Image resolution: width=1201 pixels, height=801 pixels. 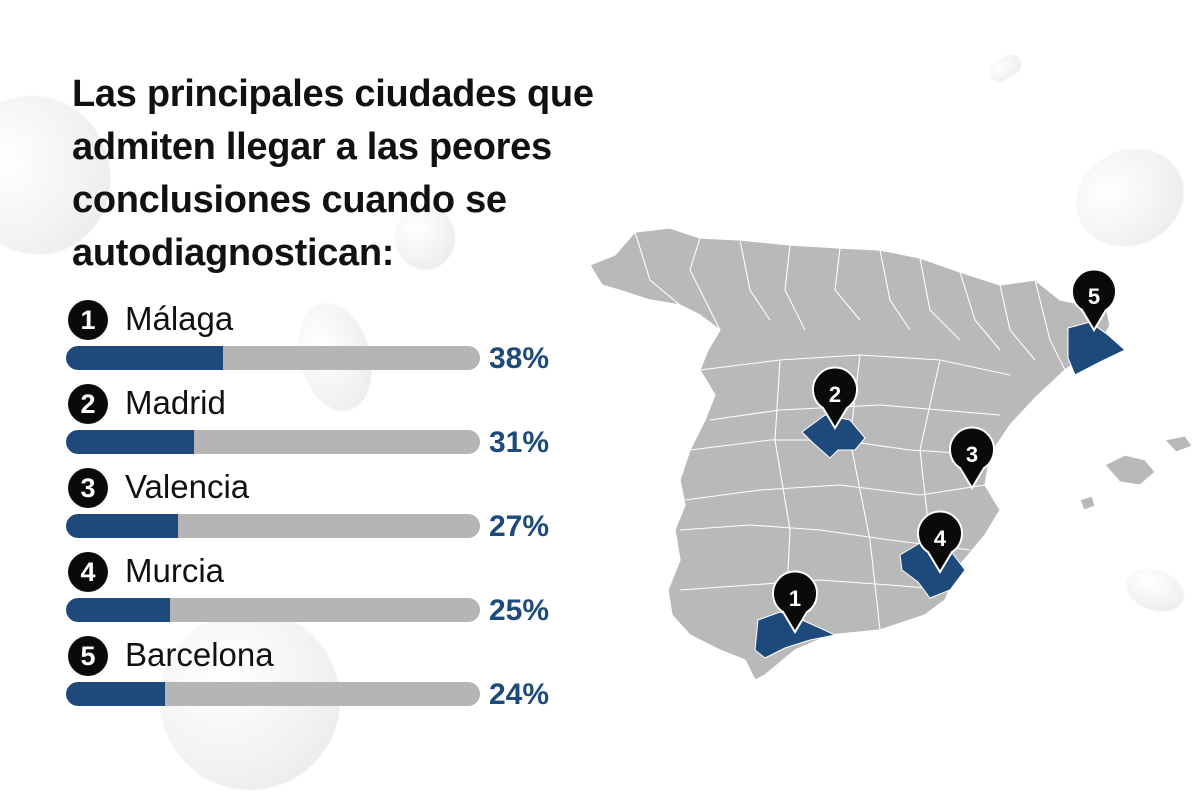 What do you see at coordinates (519, 526) in the screenshot?
I see `value-label: 27%` at bounding box center [519, 526].